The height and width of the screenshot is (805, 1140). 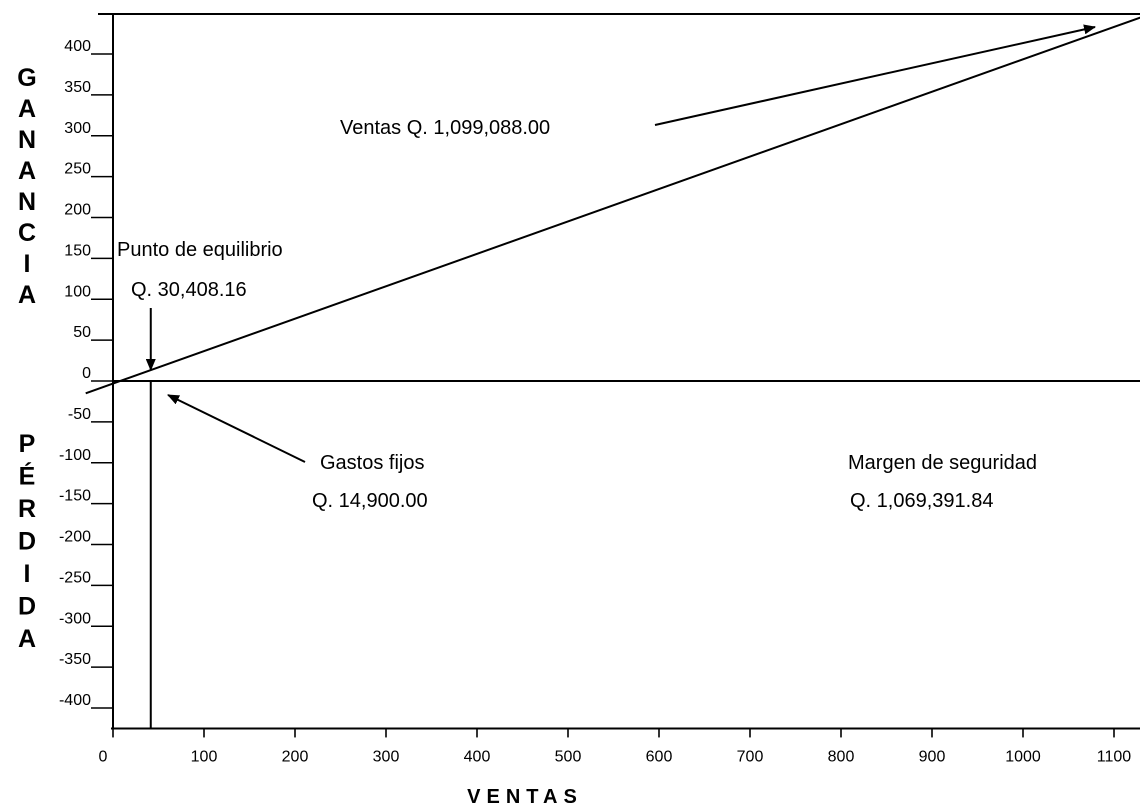 What do you see at coordinates (27, 476) in the screenshot?
I see `perdida-letter: É` at bounding box center [27, 476].